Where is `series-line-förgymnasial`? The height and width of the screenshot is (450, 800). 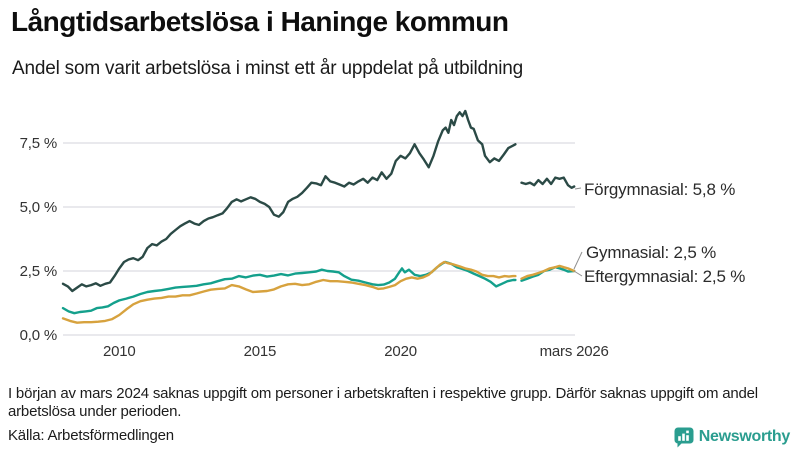
series-line-förgymnasial is located at coordinates (548, 183).